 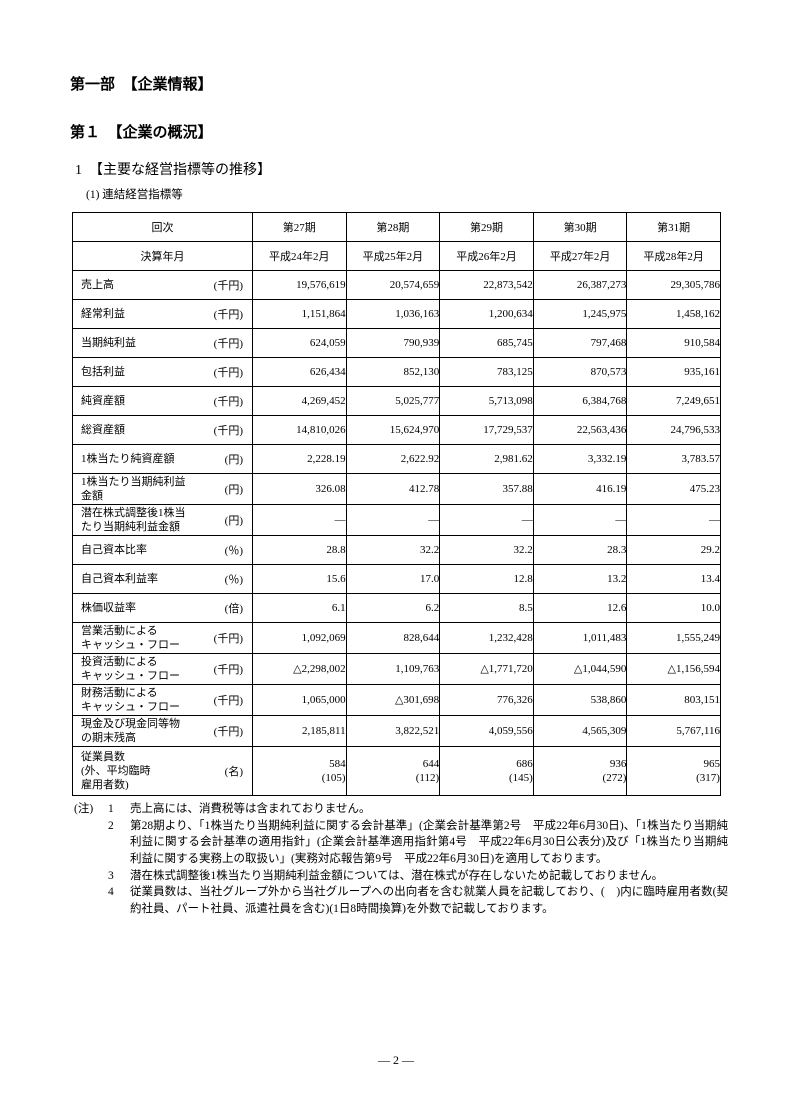 What do you see at coordinates (108, 342) in the screenshot?
I see `indicator-label: 当期純利益` at bounding box center [108, 342].